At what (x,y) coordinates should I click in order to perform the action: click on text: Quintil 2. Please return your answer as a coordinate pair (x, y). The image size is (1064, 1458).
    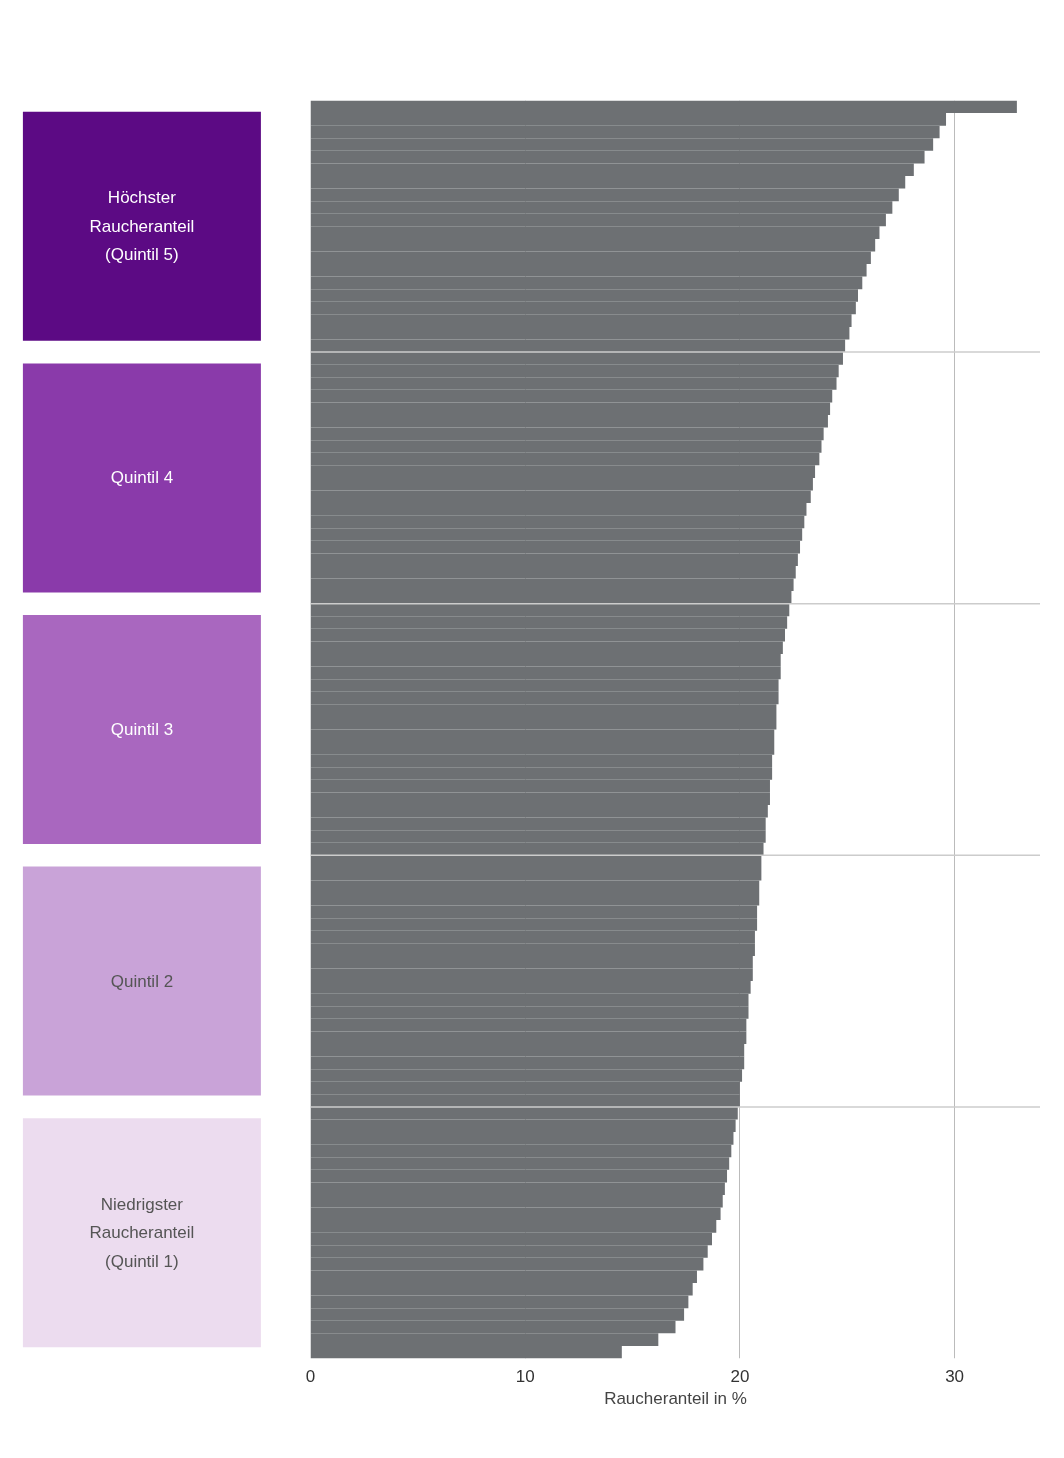
    Looking at the image, I should click on (142, 981).